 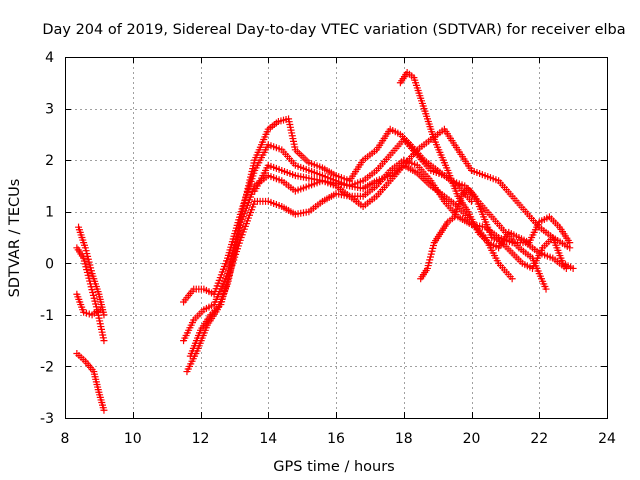 What do you see at coordinates (333, 467) in the screenshot?
I see `x-axis-label: GPS time / hours` at bounding box center [333, 467].